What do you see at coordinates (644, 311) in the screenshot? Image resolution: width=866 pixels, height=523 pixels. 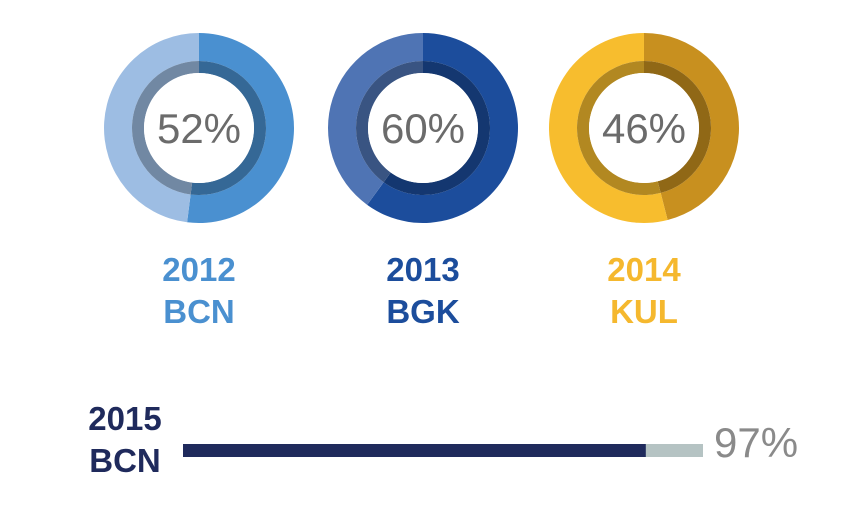 I see `donut-city-label: KUL` at bounding box center [644, 311].